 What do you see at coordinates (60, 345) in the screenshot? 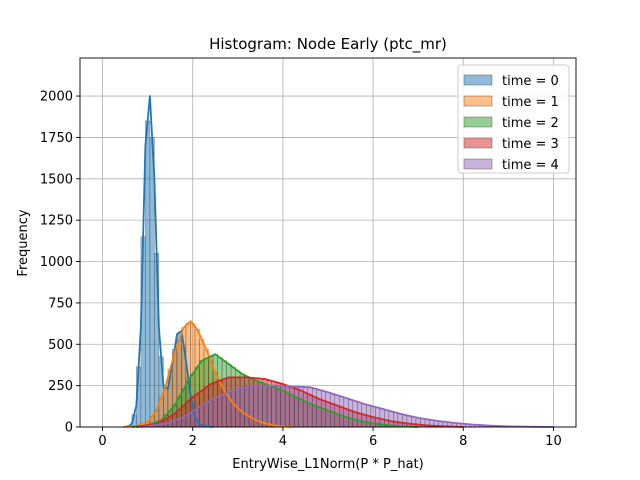
I see `y-tick-label: 500` at bounding box center [60, 345].